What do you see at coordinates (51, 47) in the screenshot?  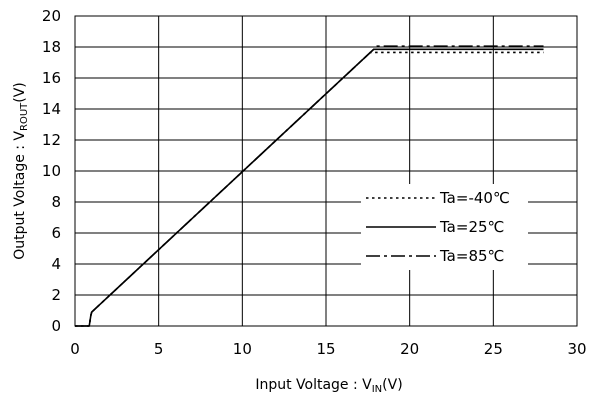 I see `y-tick-label-9: 18` at bounding box center [51, 47].